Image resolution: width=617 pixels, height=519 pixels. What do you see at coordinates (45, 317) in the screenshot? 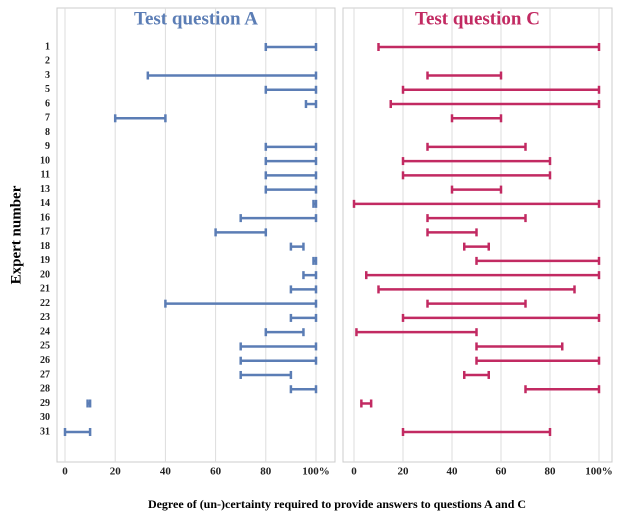
I see `y-tick-label: 23` at bounding box center [45, 317].